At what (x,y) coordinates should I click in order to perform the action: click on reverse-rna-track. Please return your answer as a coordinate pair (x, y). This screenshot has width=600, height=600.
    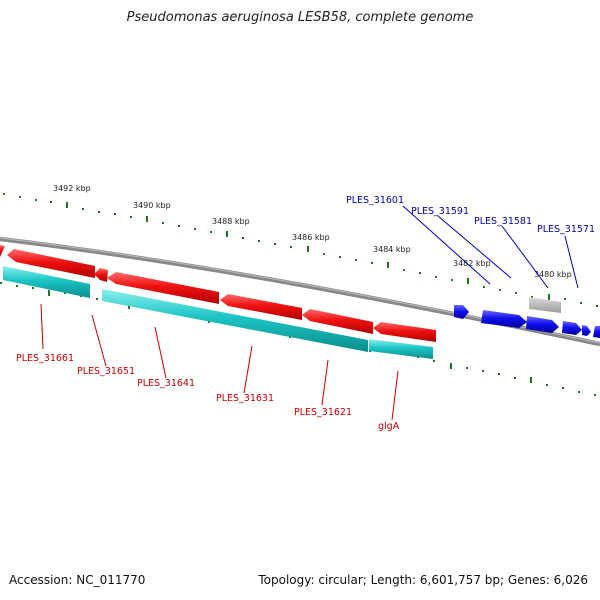
    Looking at the image, I should click on (218, 312).